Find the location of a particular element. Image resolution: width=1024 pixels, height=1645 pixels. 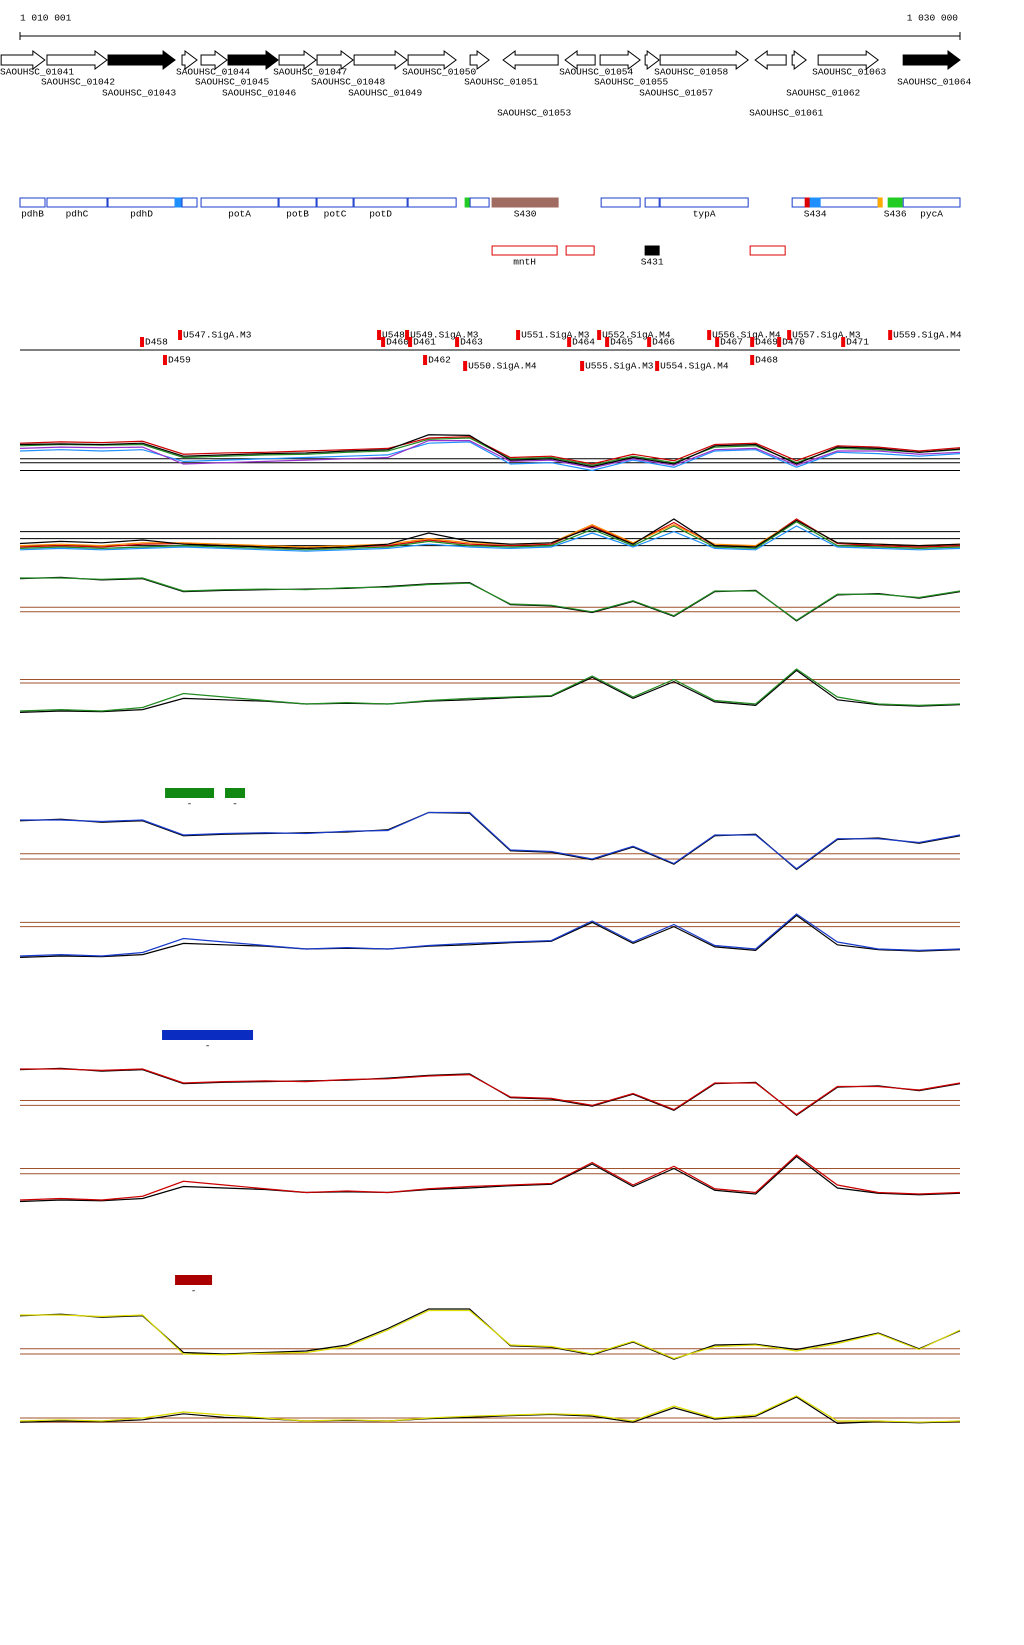

segment-label: D462 is located at coordinates (439, 360).